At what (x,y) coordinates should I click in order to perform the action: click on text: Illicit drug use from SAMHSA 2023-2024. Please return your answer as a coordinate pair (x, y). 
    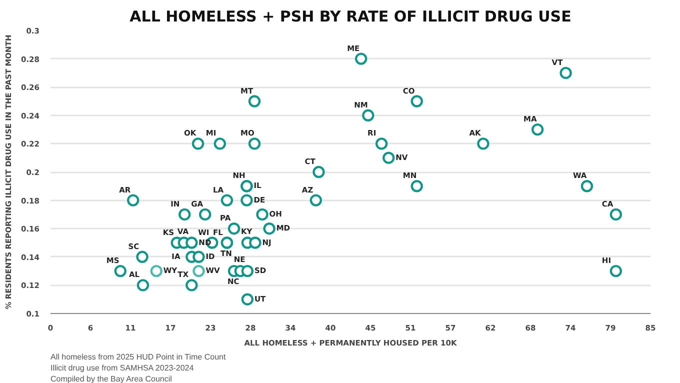
    Looking at the image, I should click on (122, 368).